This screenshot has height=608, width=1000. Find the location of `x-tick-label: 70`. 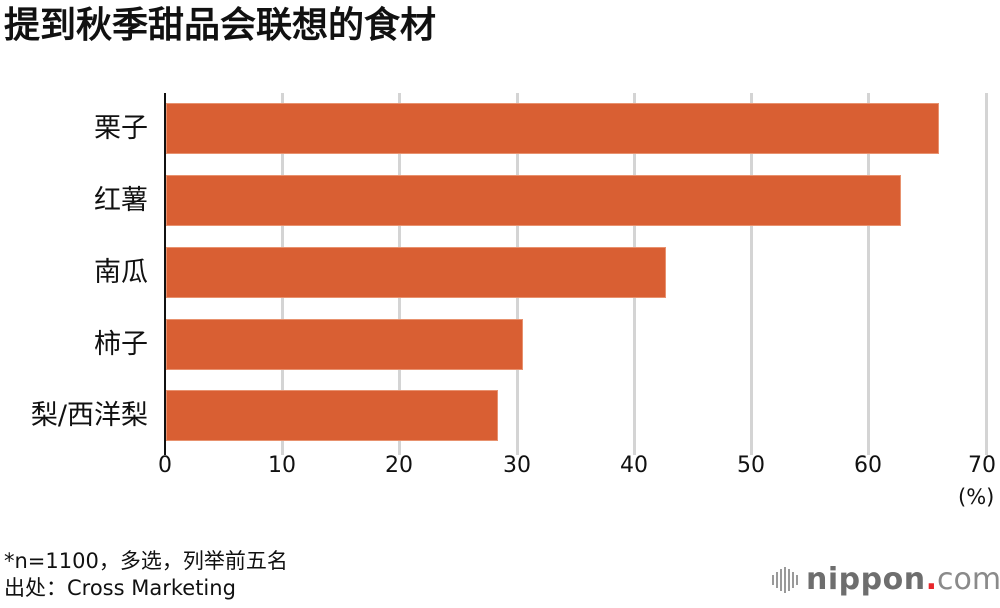

x-tick-label: 70 is located at coordinates (982, 465).